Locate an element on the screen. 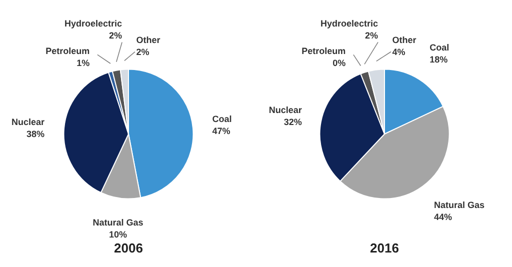 Image resolution: width=512 pixels, height=267 pixels. slice-label: Petroleum is located at coordinates (68, 51).